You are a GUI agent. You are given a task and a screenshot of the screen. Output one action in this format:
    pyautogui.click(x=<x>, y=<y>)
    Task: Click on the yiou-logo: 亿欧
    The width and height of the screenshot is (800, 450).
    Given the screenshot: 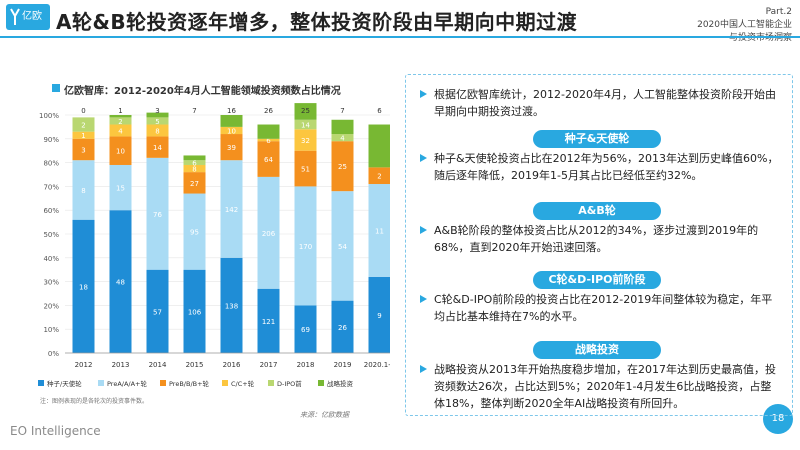 What is the action you would take?
    pyautogui.click(x=28, y=17)
    